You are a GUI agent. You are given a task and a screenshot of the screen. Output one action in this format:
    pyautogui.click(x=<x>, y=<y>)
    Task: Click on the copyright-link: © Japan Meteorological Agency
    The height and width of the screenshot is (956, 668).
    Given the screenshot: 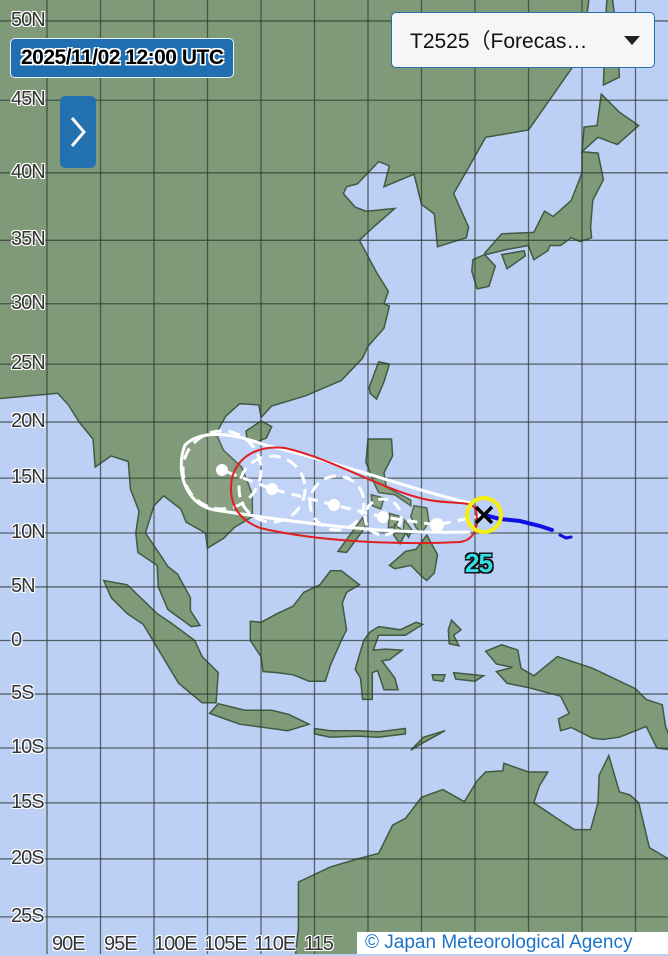 What is the action you would take?
    pyautogui.click(x=512, y=943)
    